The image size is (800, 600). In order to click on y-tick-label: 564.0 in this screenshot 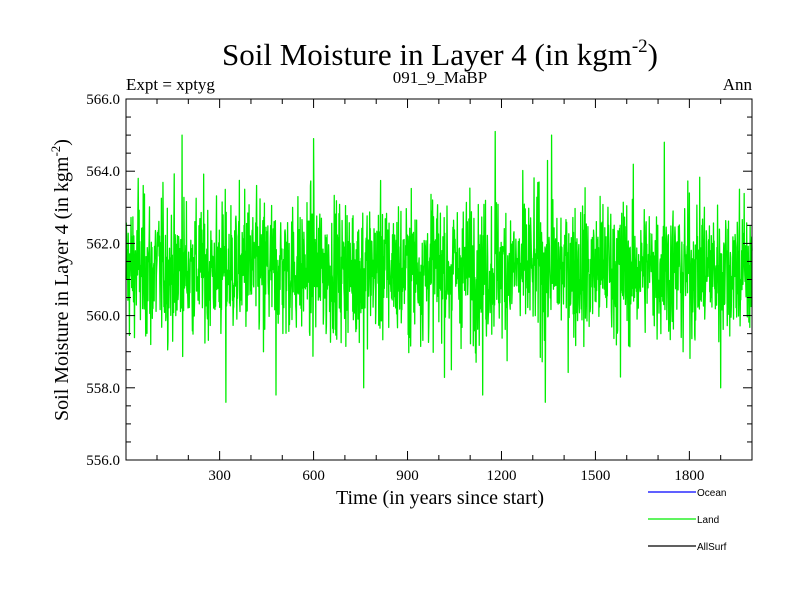, I will do `click(103, 172)`.